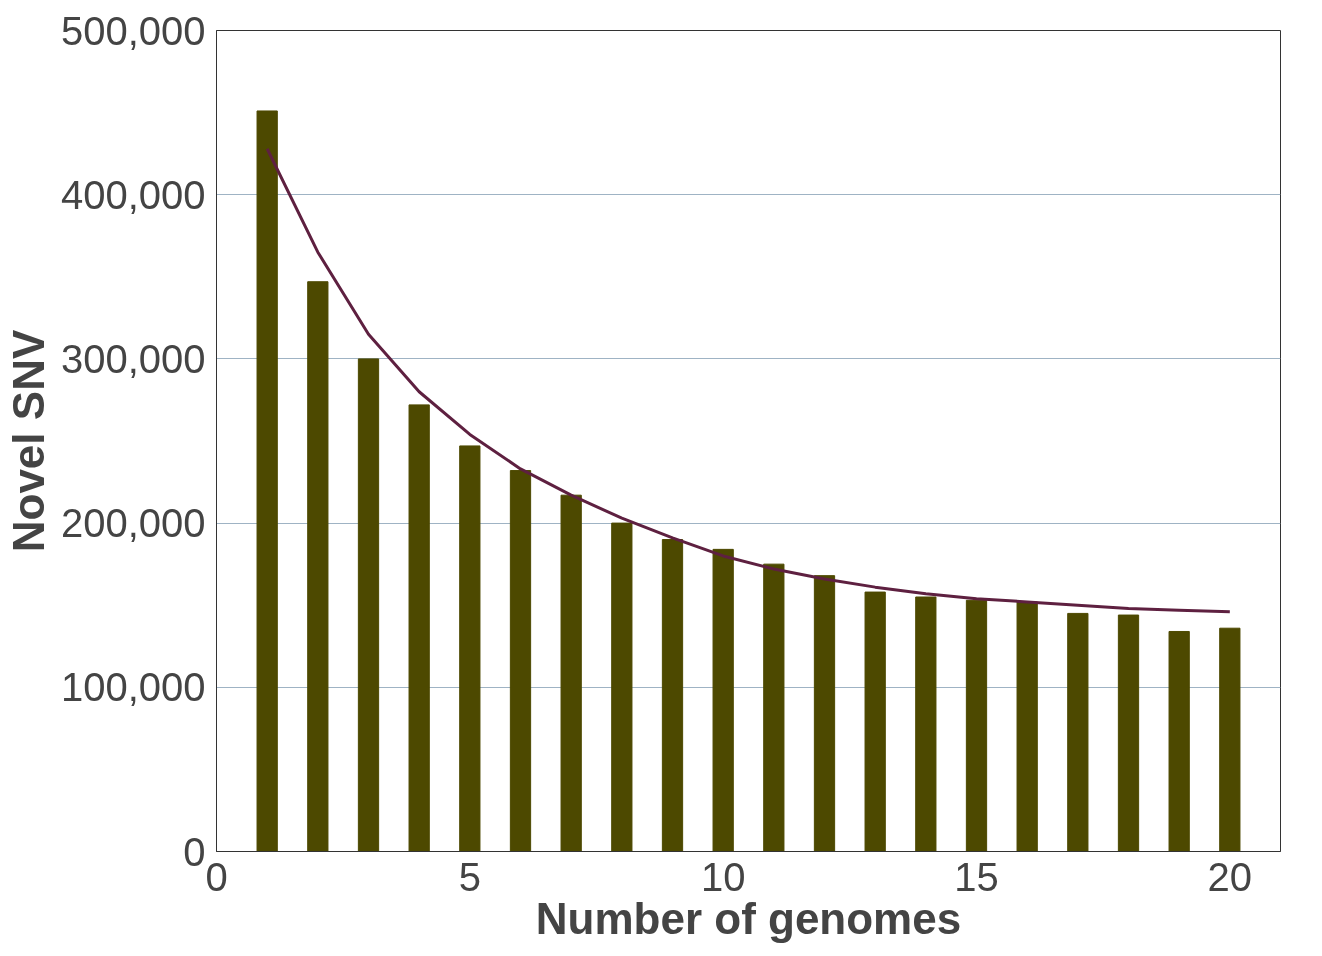  Describe the element at coordinates (133, 358) in the screenshot. I see `y-tick-label: 300,000` at that location.